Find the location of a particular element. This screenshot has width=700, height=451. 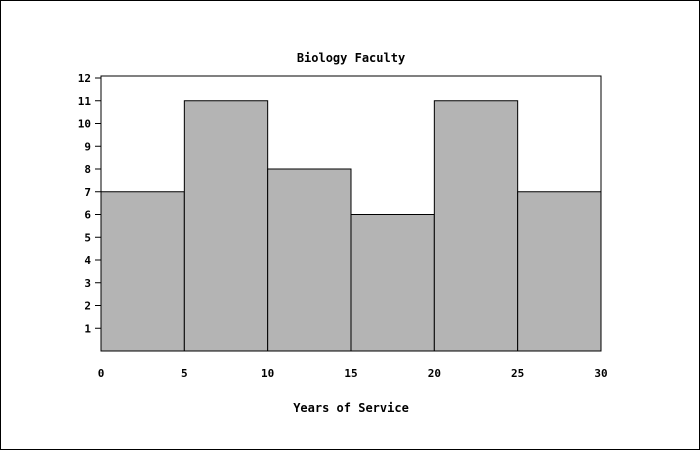

x-tick-label: 20 is located at coordinates (434, 373).